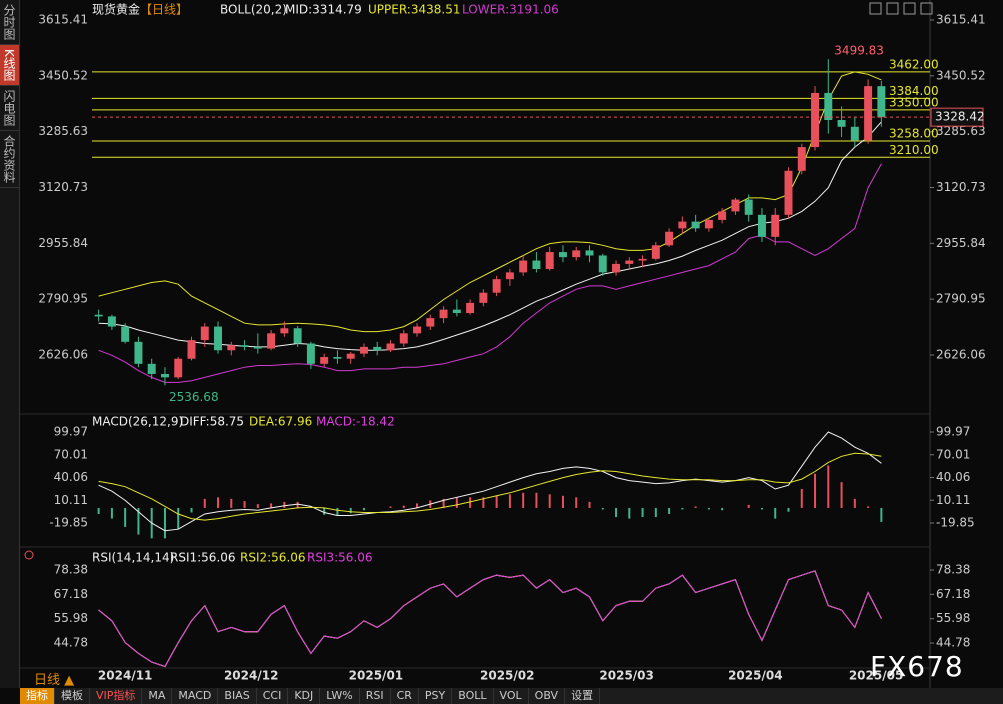 The height and width of the screenshot is (704, 1003). Describe the element at coordinates (125, 676) in the screenshot. I see `x-tick-label: 2024/11` at that location.